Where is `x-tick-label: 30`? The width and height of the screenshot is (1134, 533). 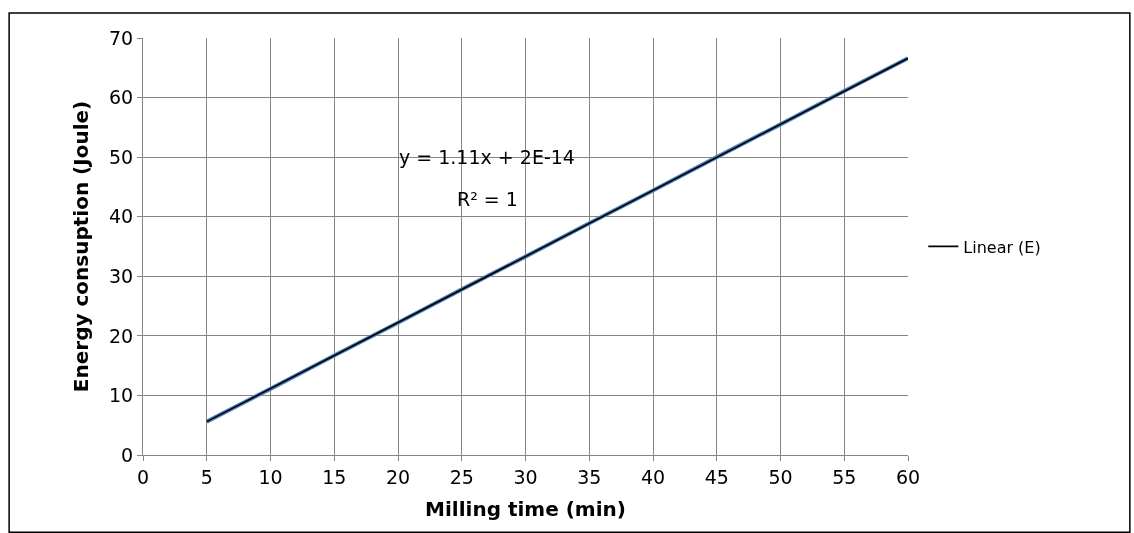 x-tick-label: 30 is located at coordinates (525, 476).